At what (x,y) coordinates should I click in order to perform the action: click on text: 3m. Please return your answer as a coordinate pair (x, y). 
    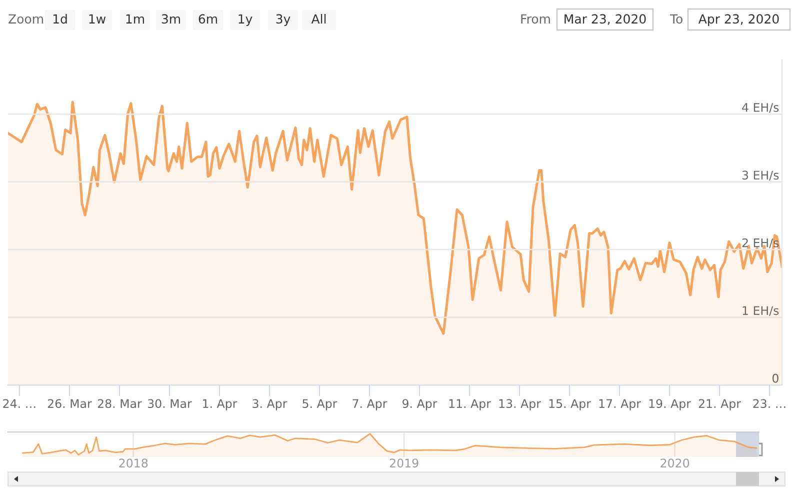
    Looking at the image, I should click on (171, 19).